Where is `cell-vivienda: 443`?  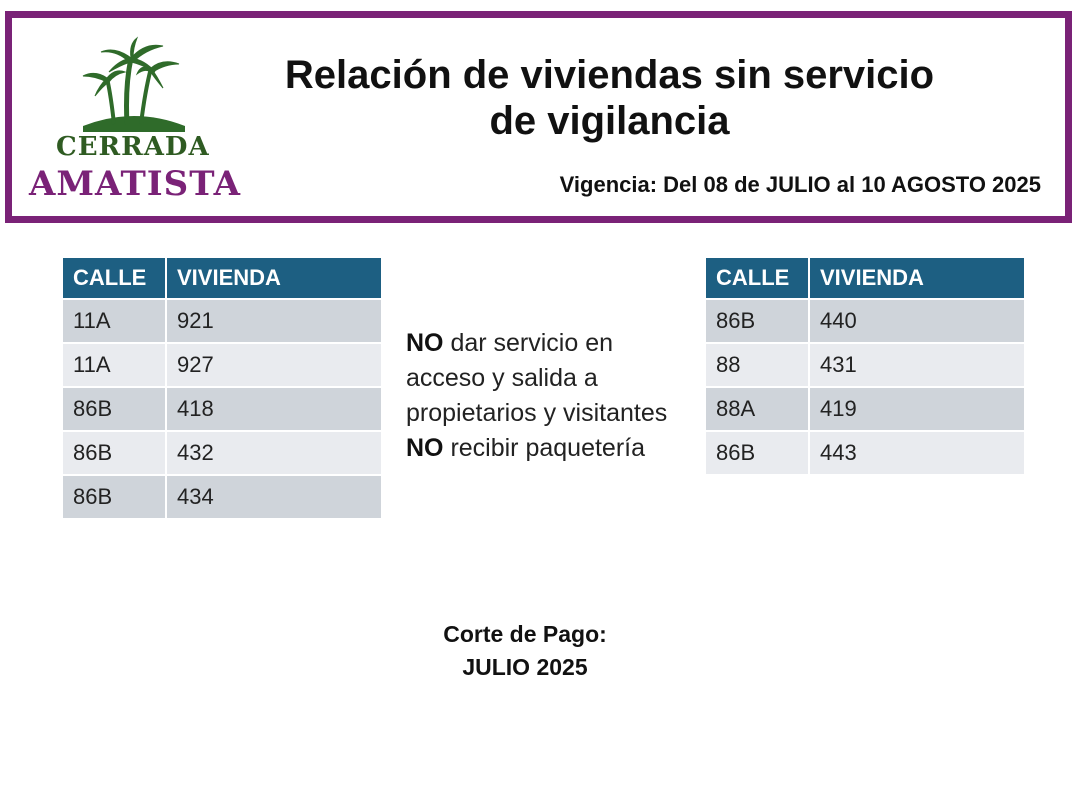
cell-vivienda: 443 is located at coordinates (917, 454).